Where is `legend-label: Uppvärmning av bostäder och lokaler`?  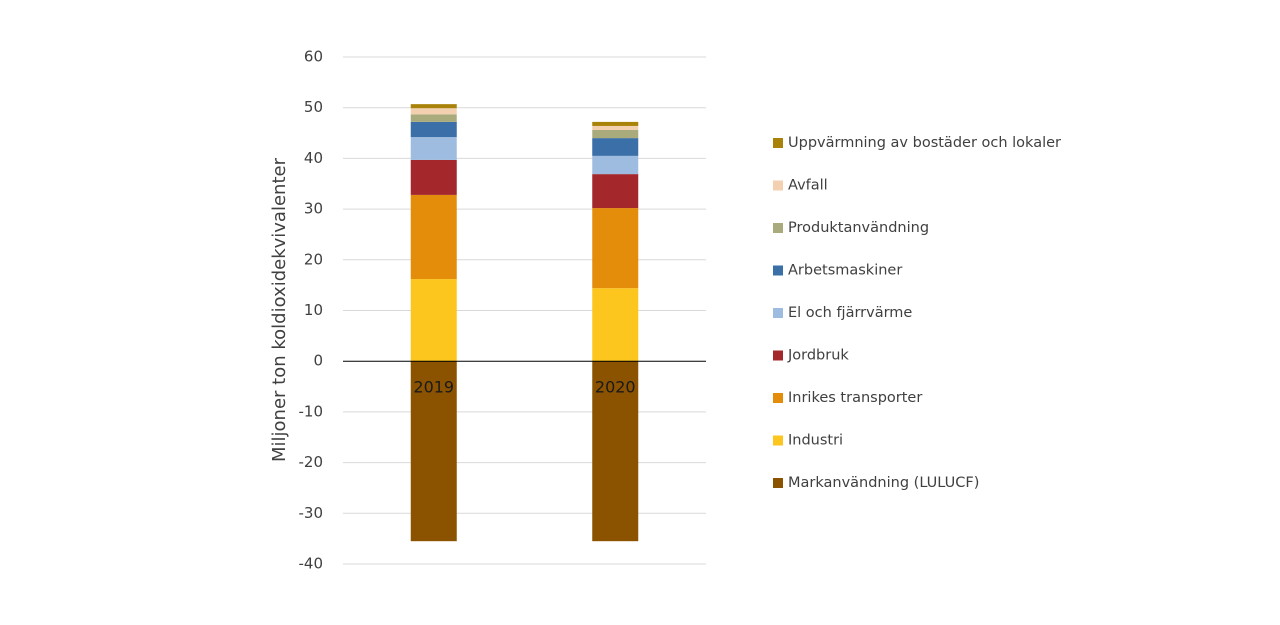
legend-label: Uppvärmning av bostäder och lokaler is located at coordinates (924, 143).